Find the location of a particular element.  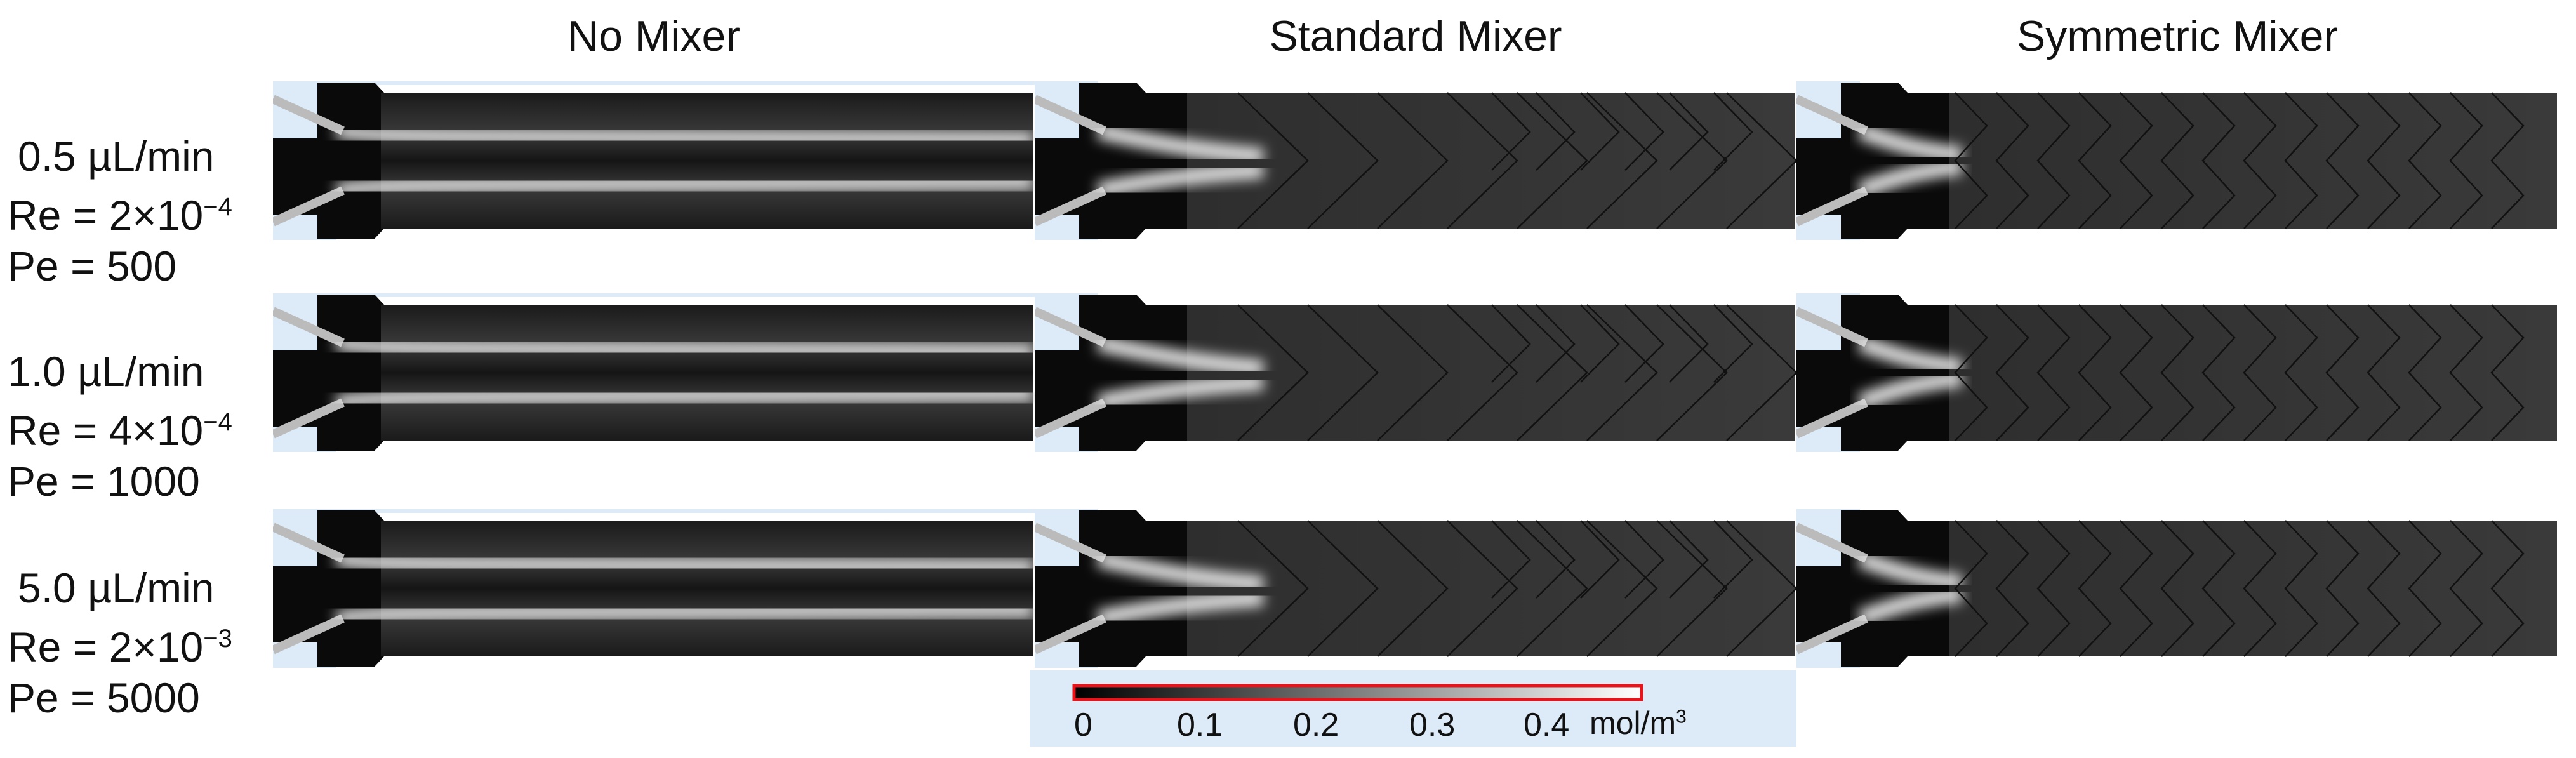

colorbar-gradient is located at coordinates (1357, 692).